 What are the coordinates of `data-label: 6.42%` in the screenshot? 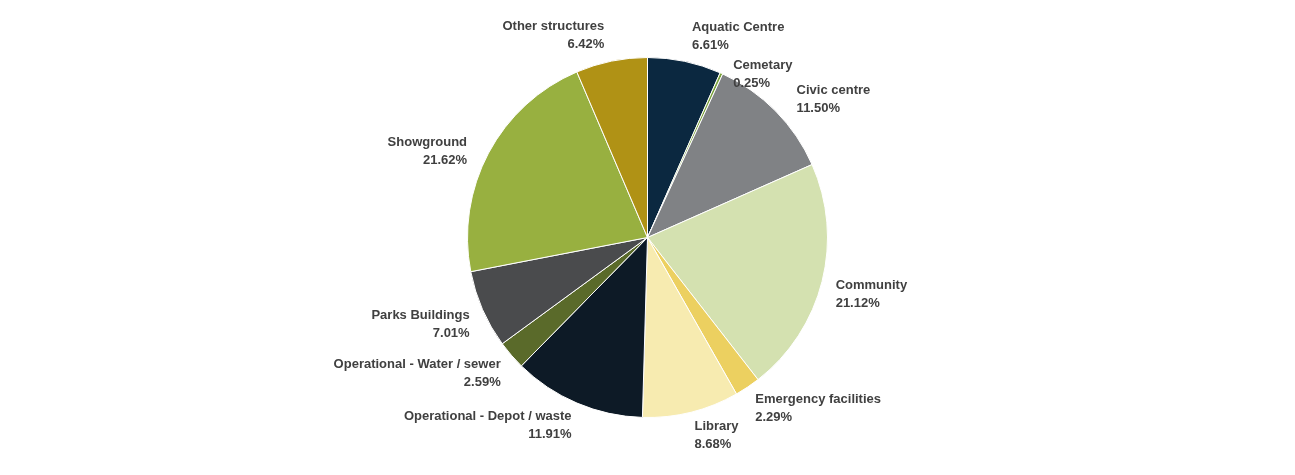 It's located at (586, 44).